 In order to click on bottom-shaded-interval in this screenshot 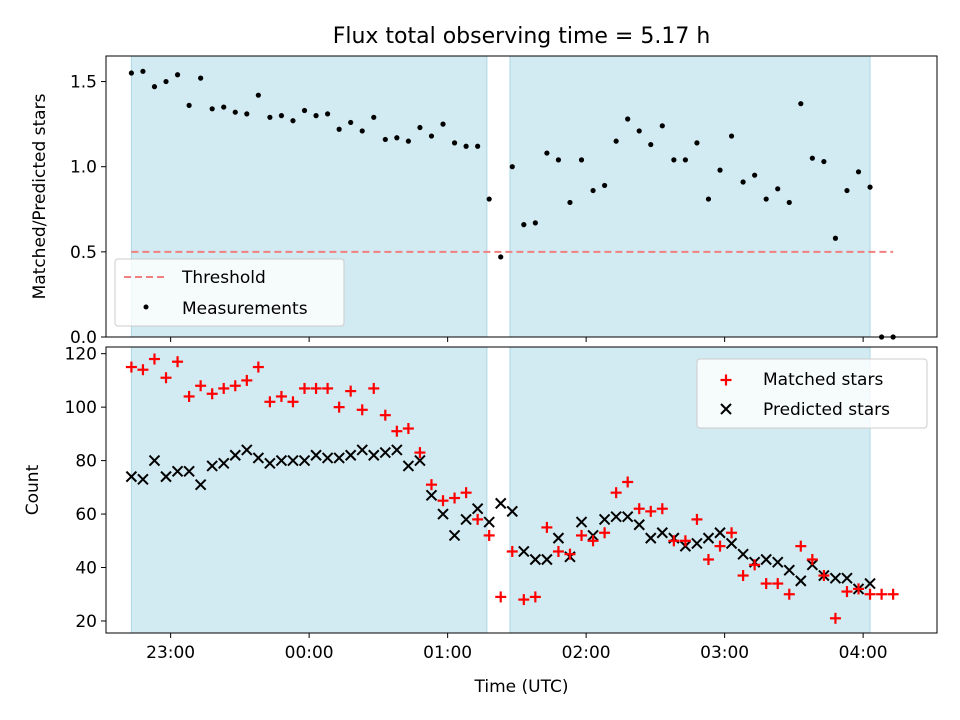, I will do `click(309, 490)`.